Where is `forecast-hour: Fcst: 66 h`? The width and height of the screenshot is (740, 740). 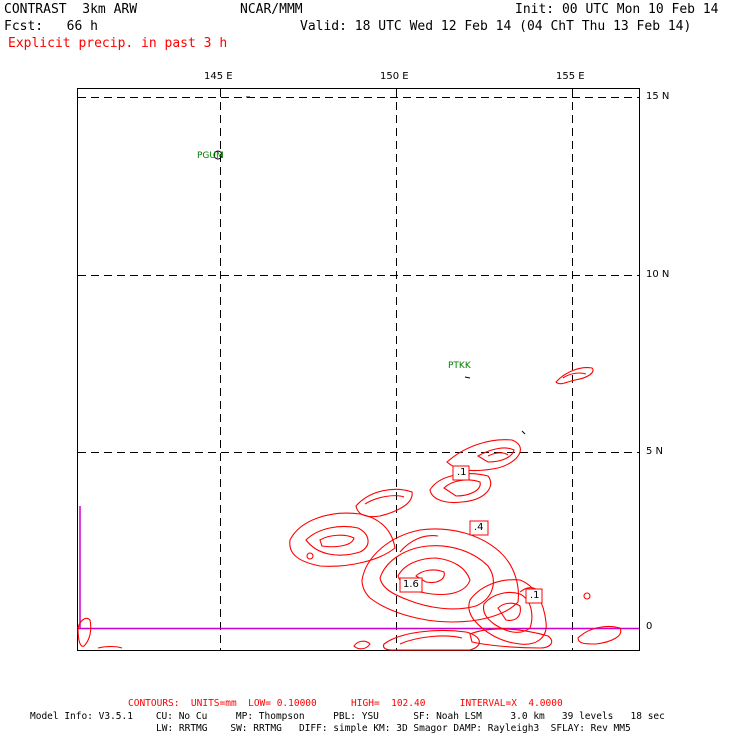 forecast-hour: Fcst: 66 h is located at coordinates (51, 26).